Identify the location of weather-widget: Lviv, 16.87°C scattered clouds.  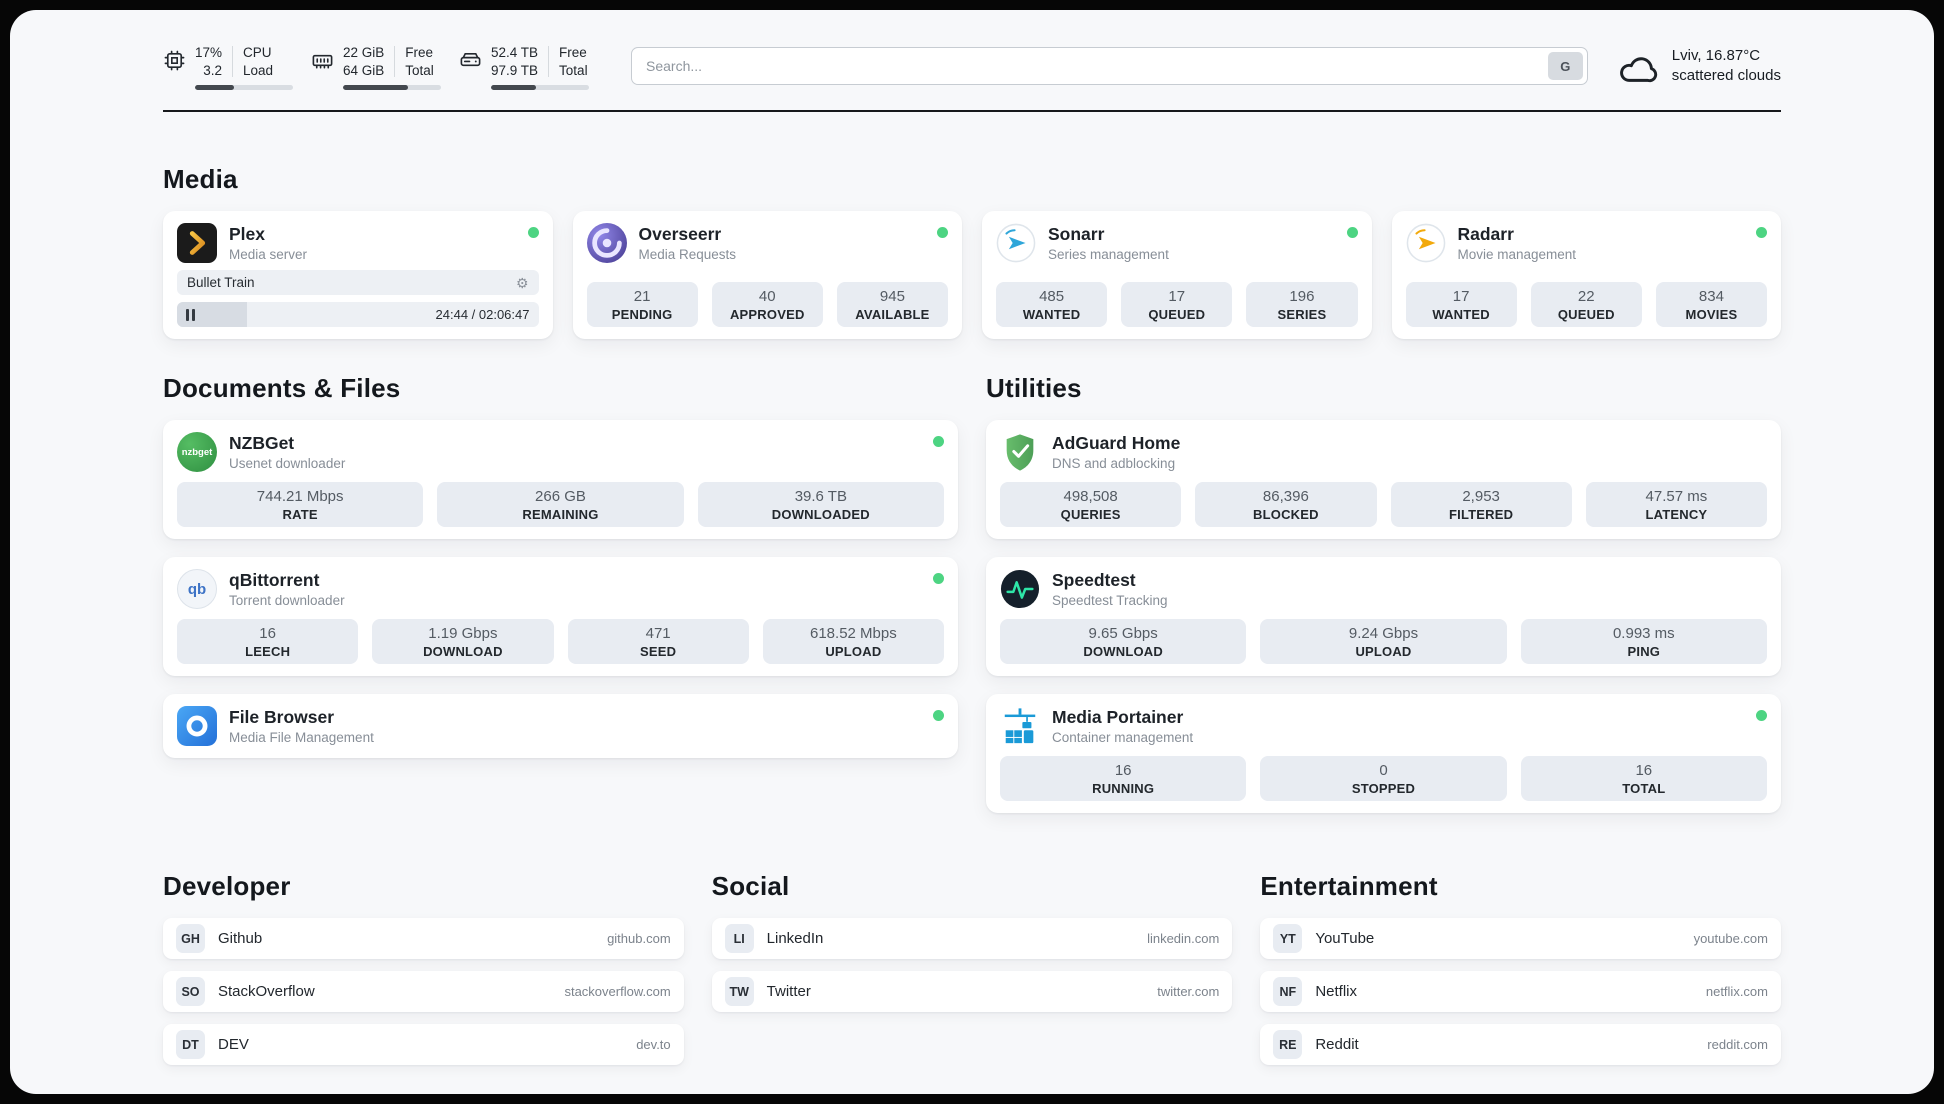
(1698, 66).